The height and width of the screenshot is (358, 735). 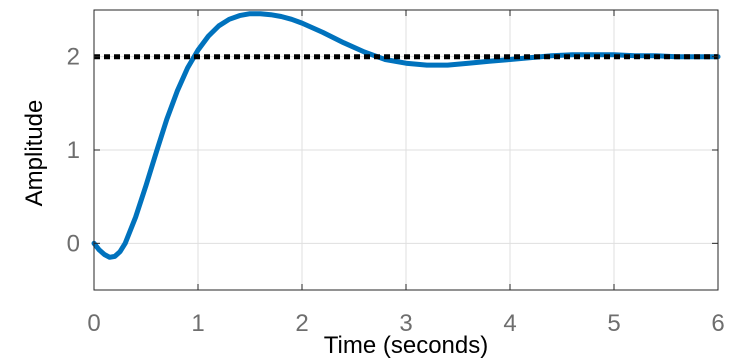 I want to click on x-tick-label: 3, so click(x=405, y=323).